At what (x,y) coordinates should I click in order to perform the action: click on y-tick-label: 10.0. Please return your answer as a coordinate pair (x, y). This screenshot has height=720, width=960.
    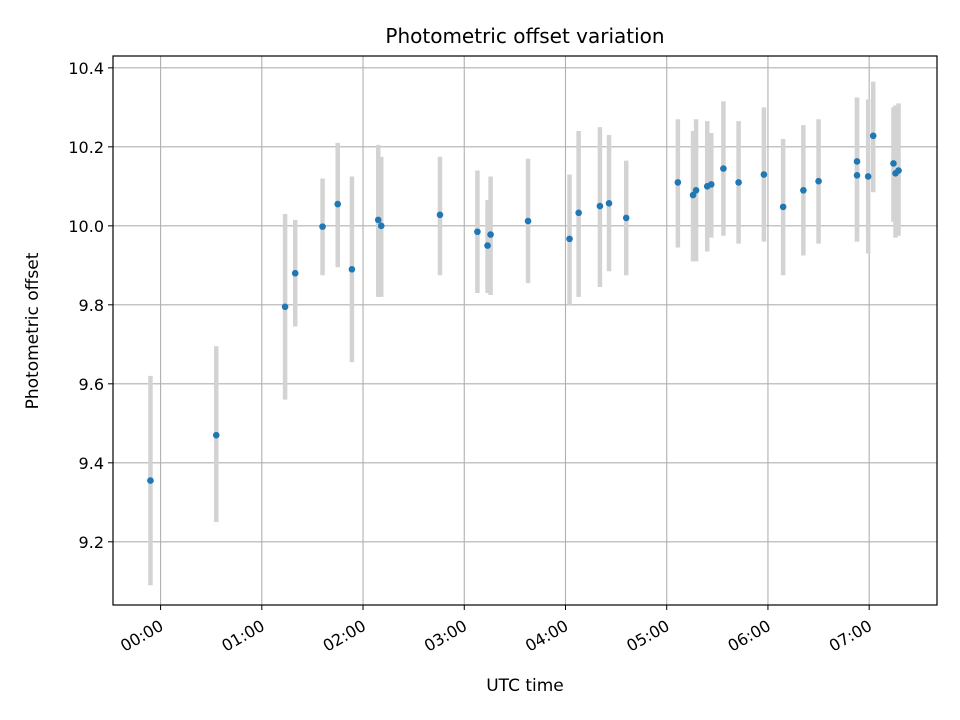
    Looking at the image, I should click on (86, 226).